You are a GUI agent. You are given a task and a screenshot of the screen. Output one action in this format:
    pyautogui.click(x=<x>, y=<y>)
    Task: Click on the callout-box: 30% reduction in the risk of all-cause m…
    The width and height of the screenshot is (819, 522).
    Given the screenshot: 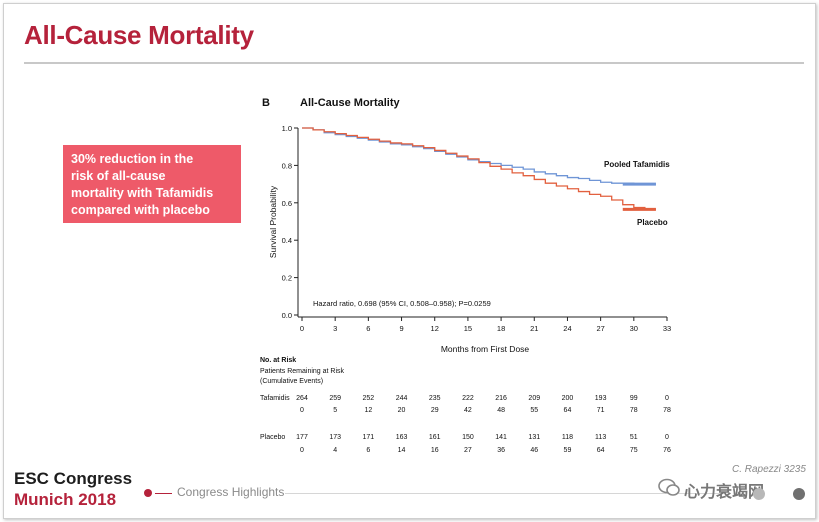 What is the action you would take?
    pyautogui.click(x=152, y=184)
    